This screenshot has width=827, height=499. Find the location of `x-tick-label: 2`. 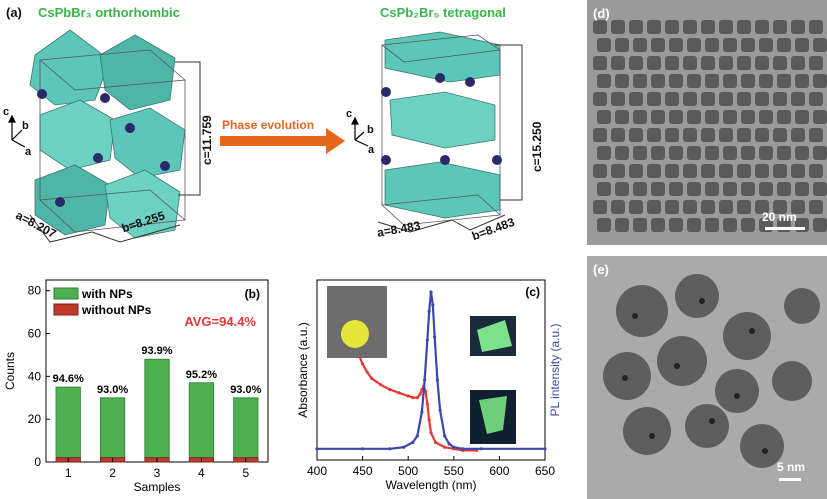

x-tick-label: 2 is located at coordinates (112, 473).